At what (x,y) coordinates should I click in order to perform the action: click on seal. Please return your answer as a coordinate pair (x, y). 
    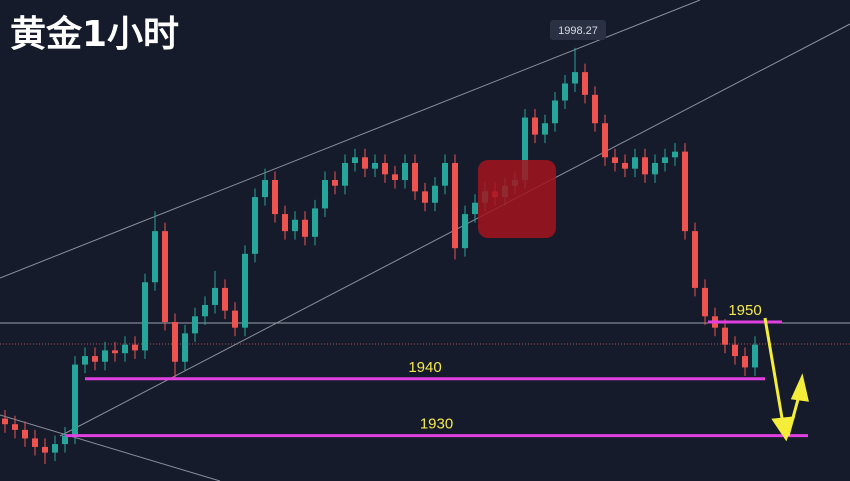
    Looking at the image, I should click on (517, 199).